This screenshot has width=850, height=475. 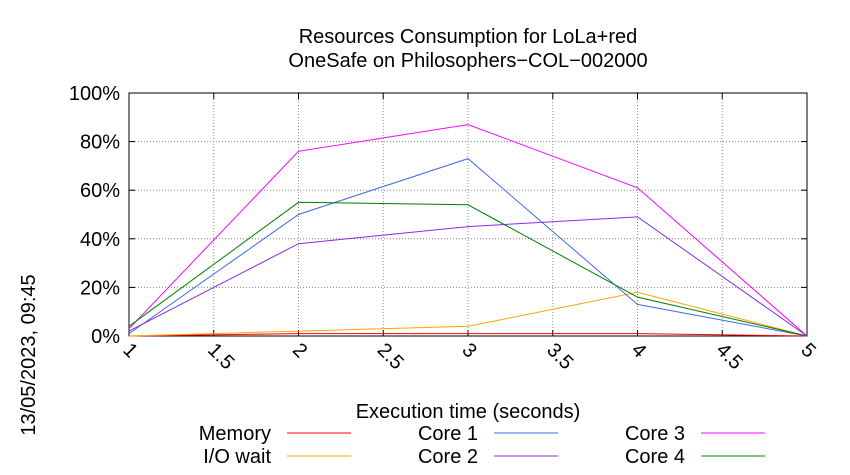 I want to click on y-tick-label: 60%, so click(x=100, y=191).